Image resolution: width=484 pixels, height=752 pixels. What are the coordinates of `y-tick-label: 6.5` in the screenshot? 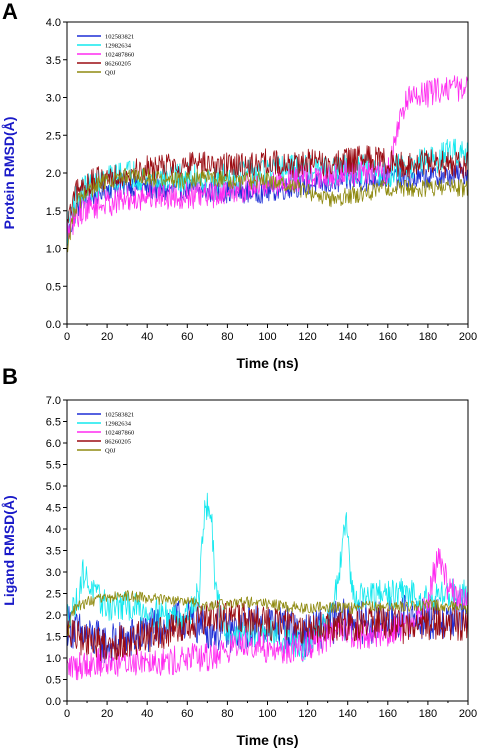 It's located at (53, 423).